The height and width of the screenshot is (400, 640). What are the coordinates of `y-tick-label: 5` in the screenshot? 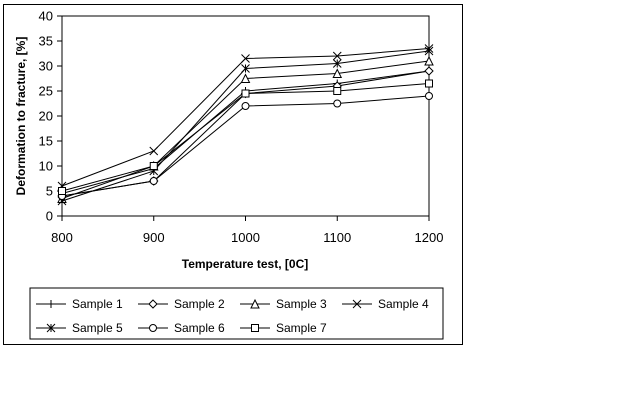 It's located at (49, 191).